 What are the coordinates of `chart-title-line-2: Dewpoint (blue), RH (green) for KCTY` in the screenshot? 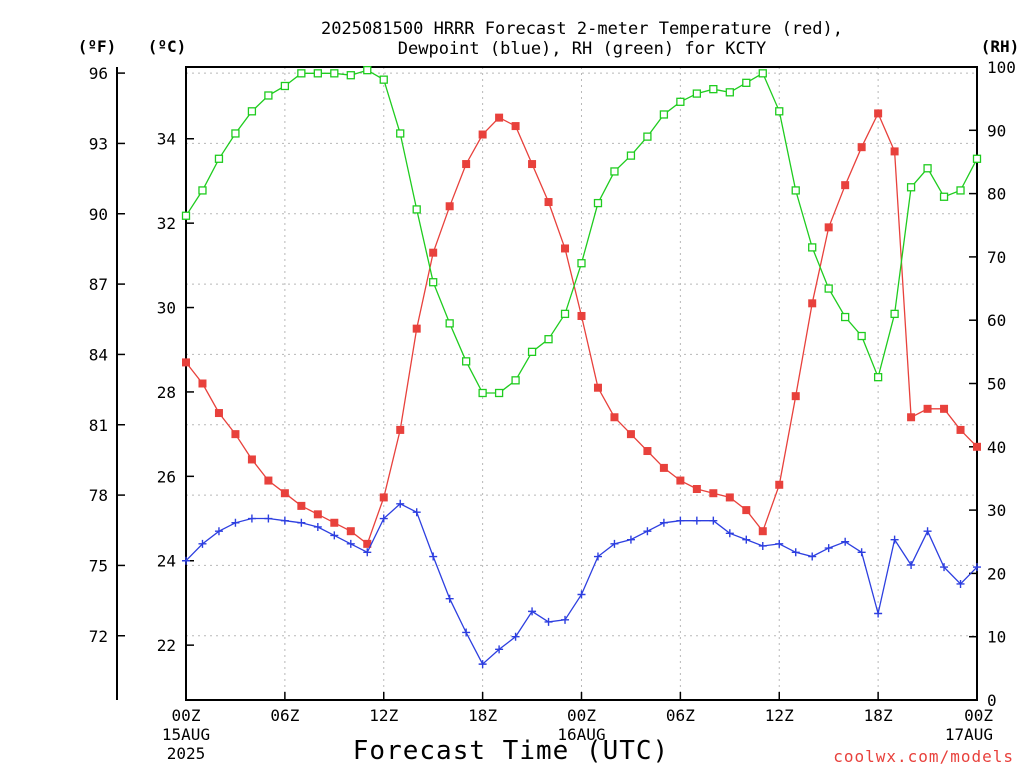 It's located at (582, 49).